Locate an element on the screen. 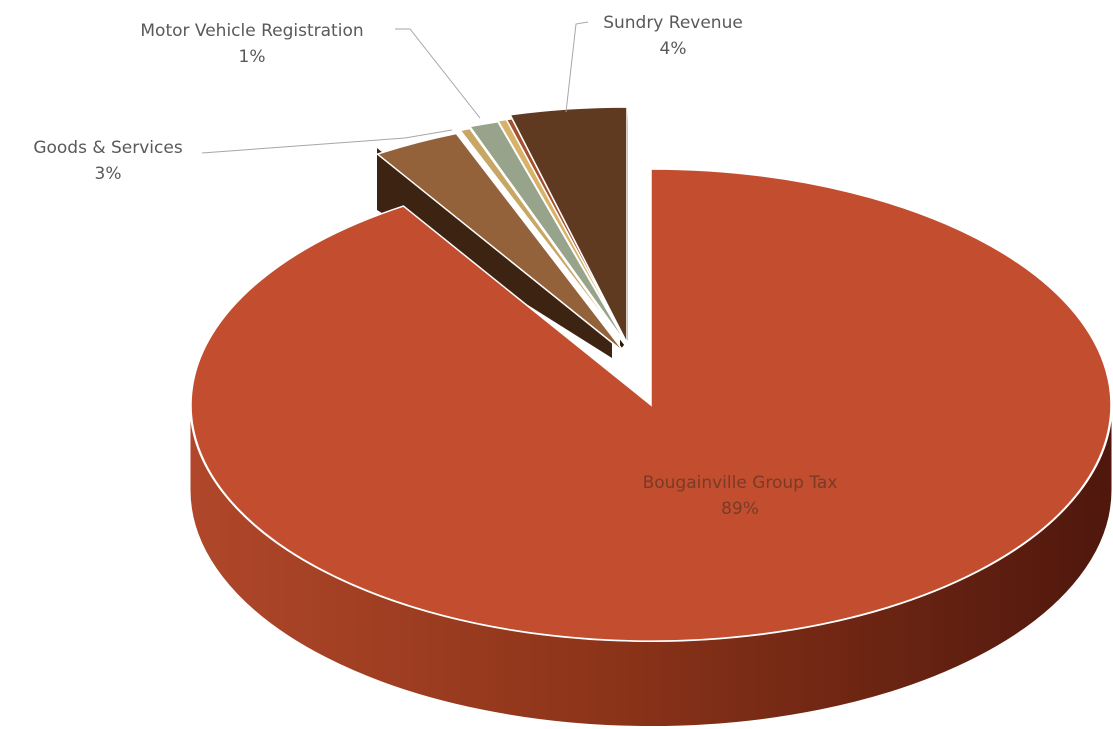  label-sundry-revenue-name: Sundry Revenue is located at coordinates (673, 23).